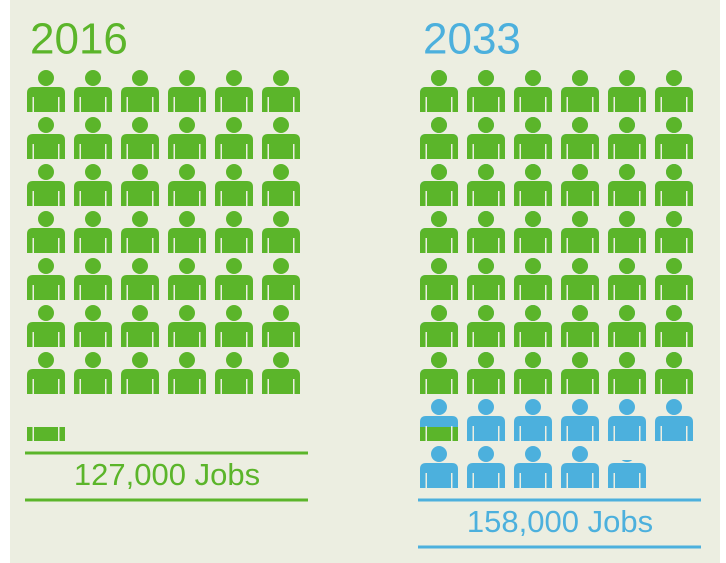  Describe the element at coordinates (472, 39) in the screenshot. I see `panel-title: 2033` at that location.